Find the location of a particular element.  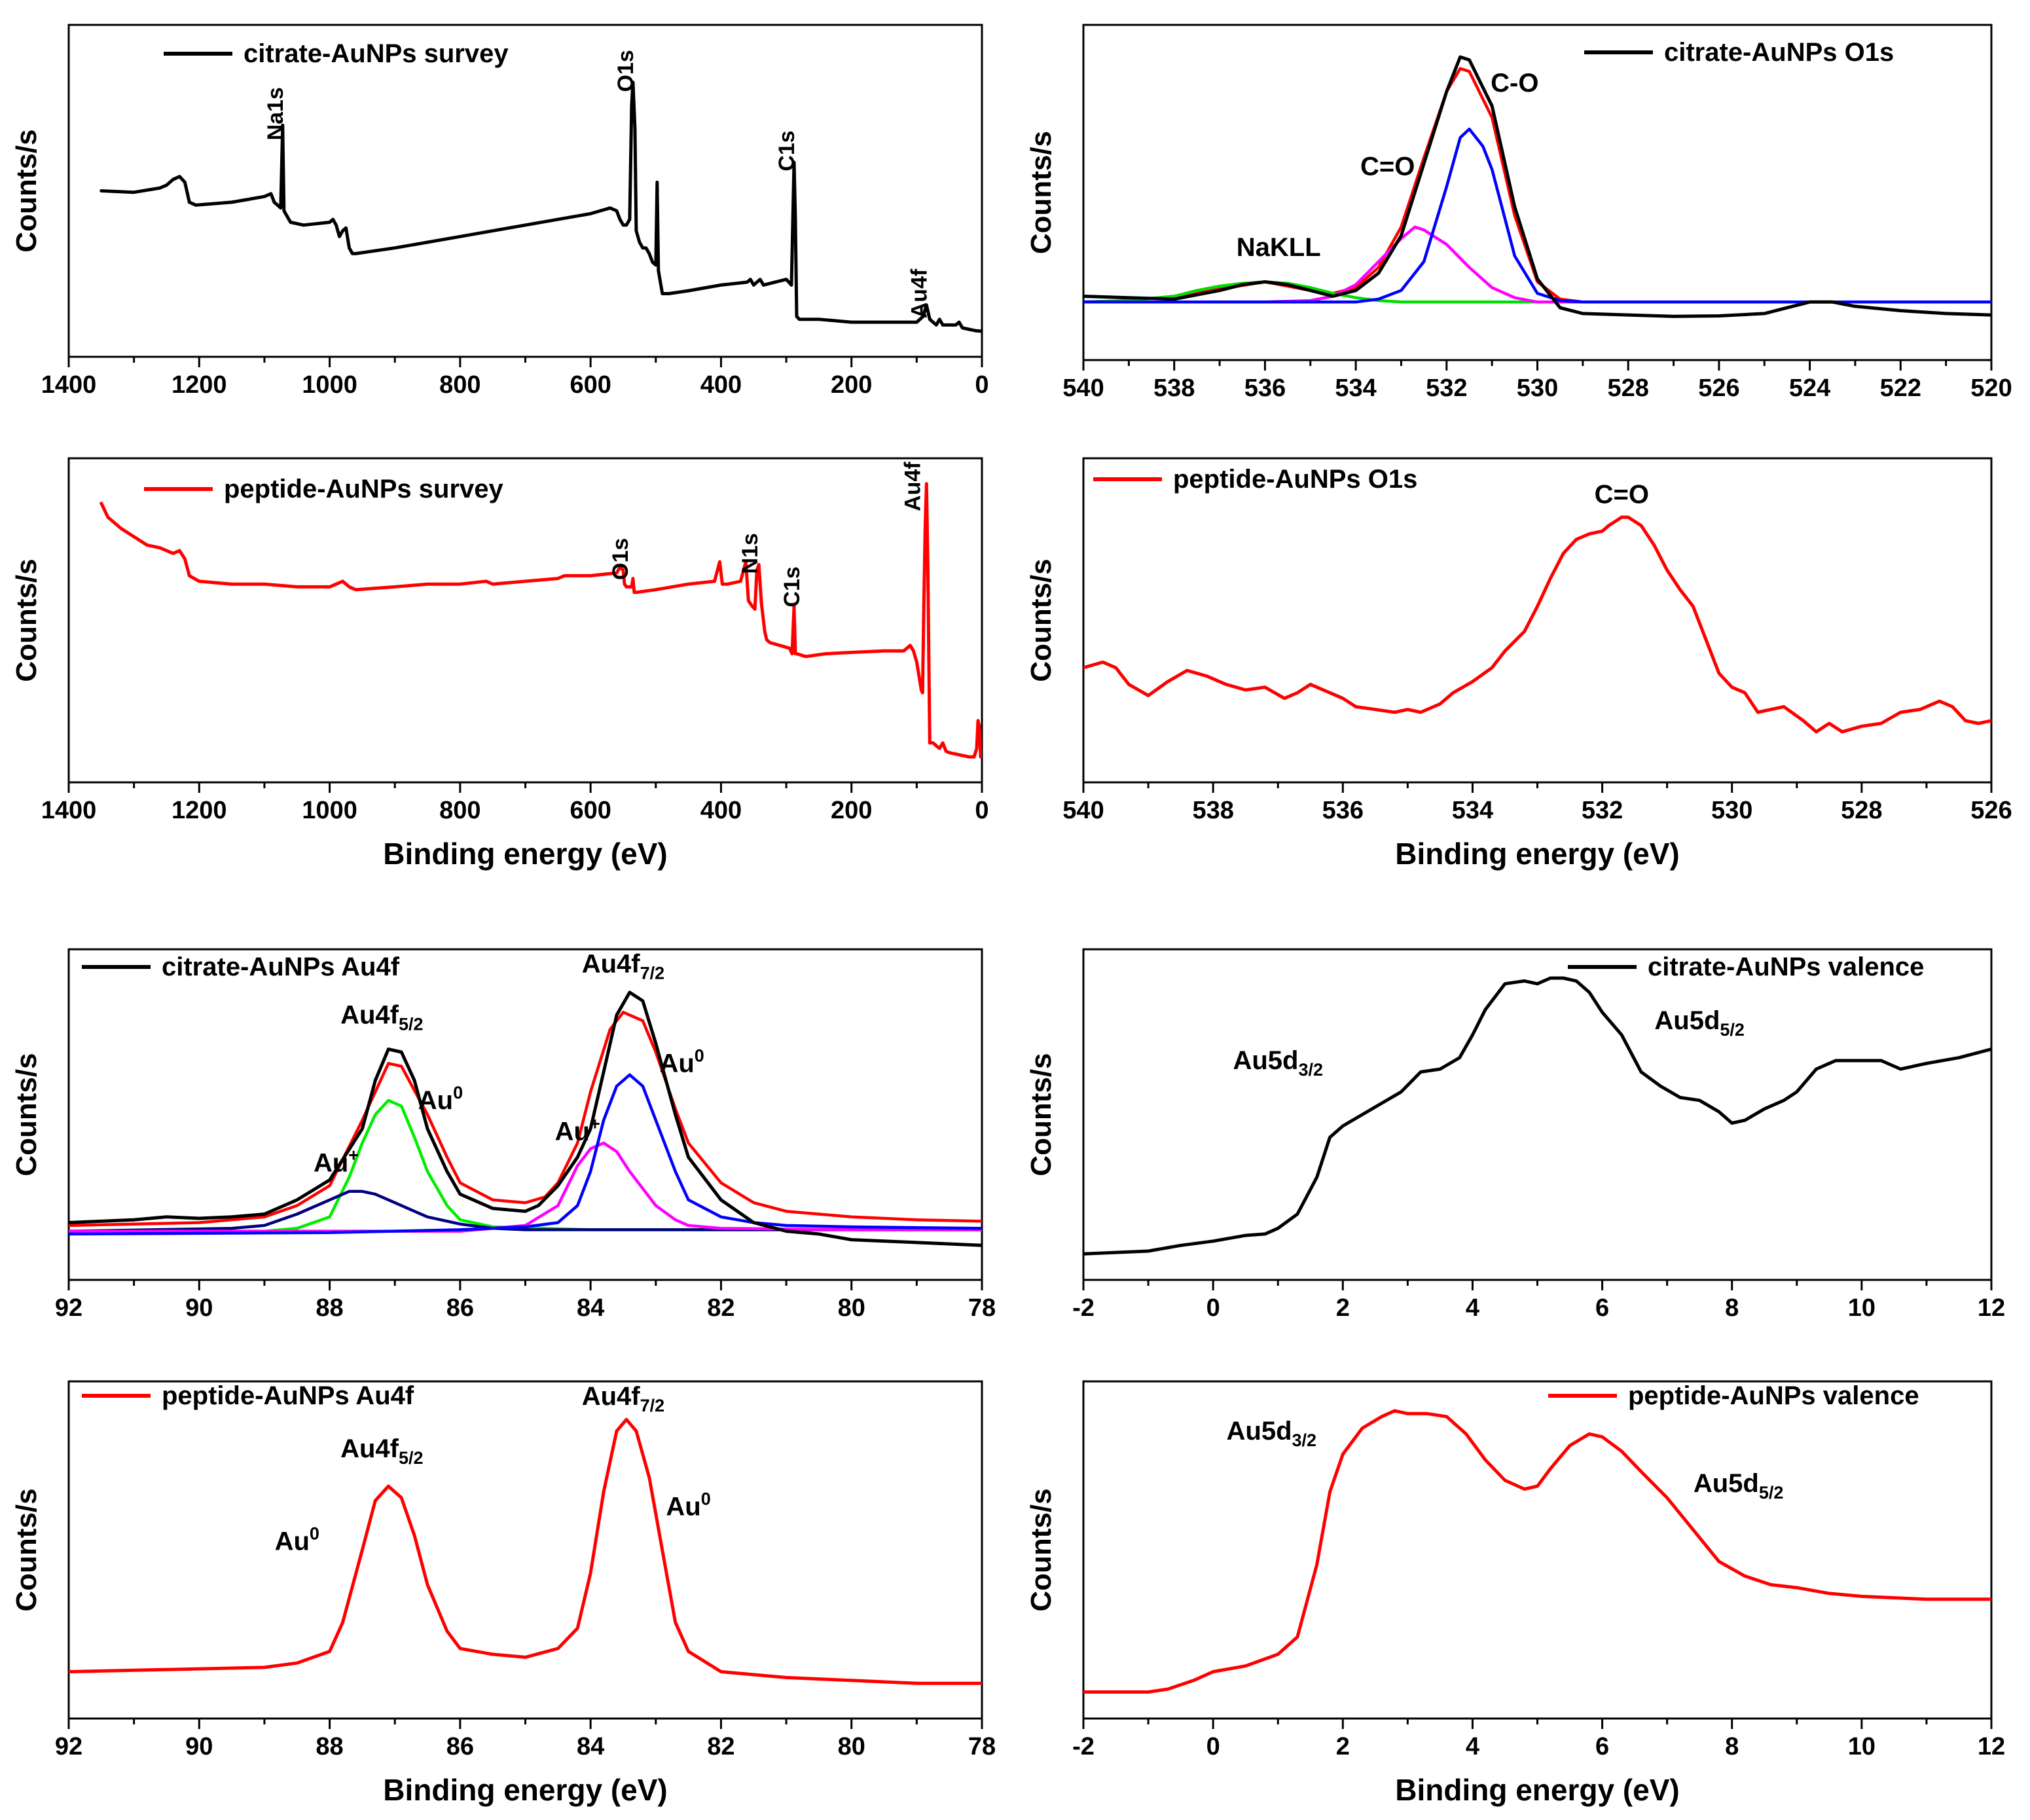

peak-annotation: Na1s is located at coordinates (275, 113).